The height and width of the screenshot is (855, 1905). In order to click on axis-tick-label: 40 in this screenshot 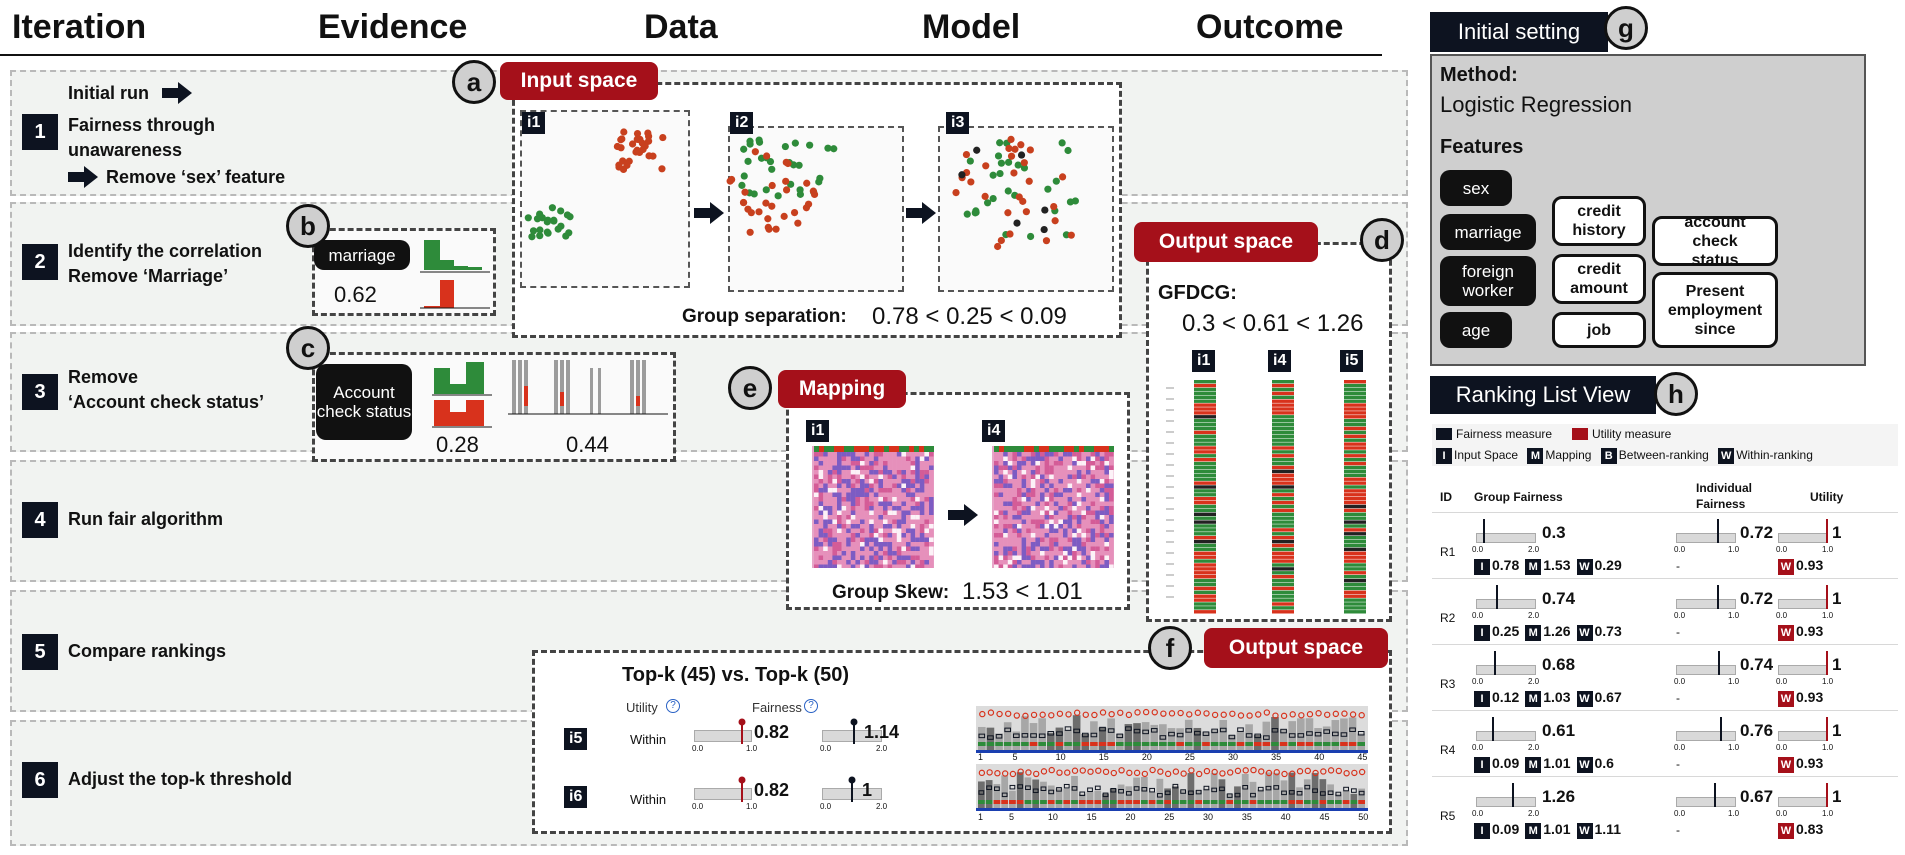, I will do `click(1285, 817)`.